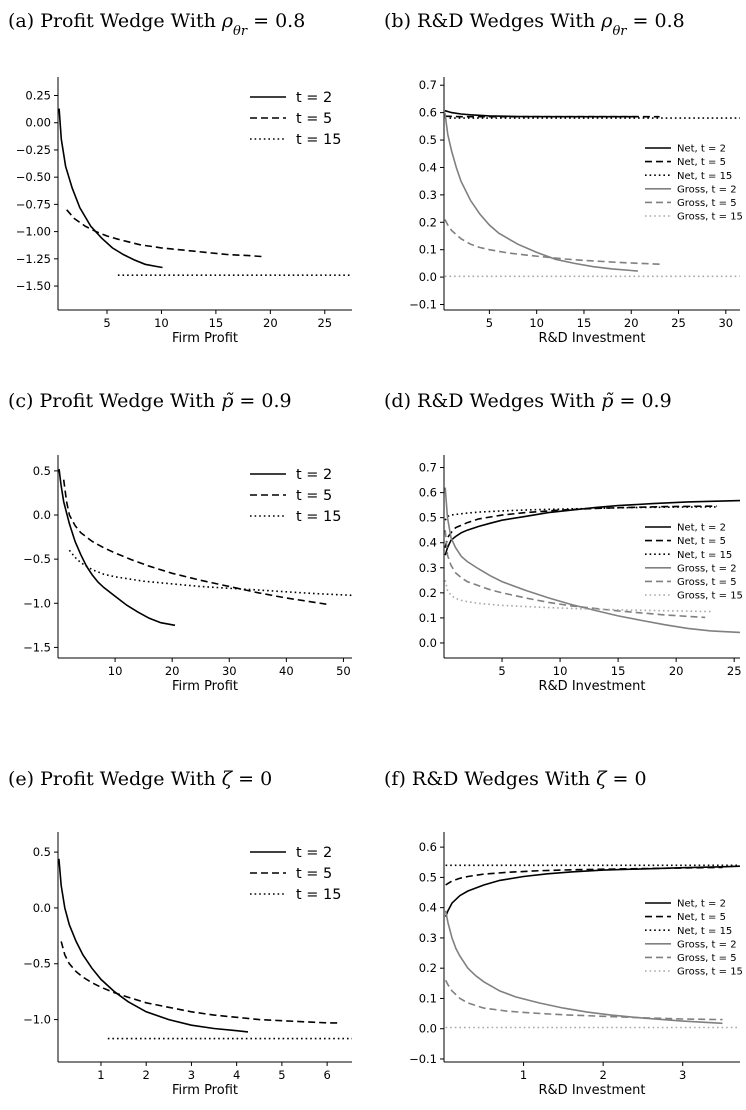 Image resolution: width=746 pixels, height=1110 pixels. Describe the element at coordinates (33, 150) in the screenshot. I see `y-tick-label: −0.25` at that location.